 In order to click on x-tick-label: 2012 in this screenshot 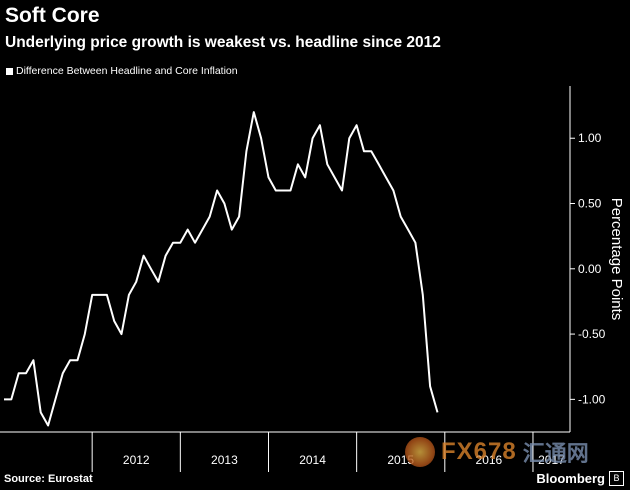, I will do `click(136, 460)`.